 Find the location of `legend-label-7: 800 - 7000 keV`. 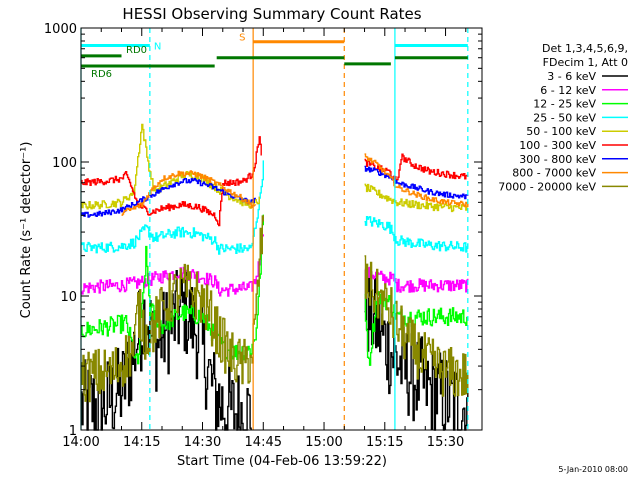

legend-label-7: 800 - 7000 keV is located at coordinates (554, 173).